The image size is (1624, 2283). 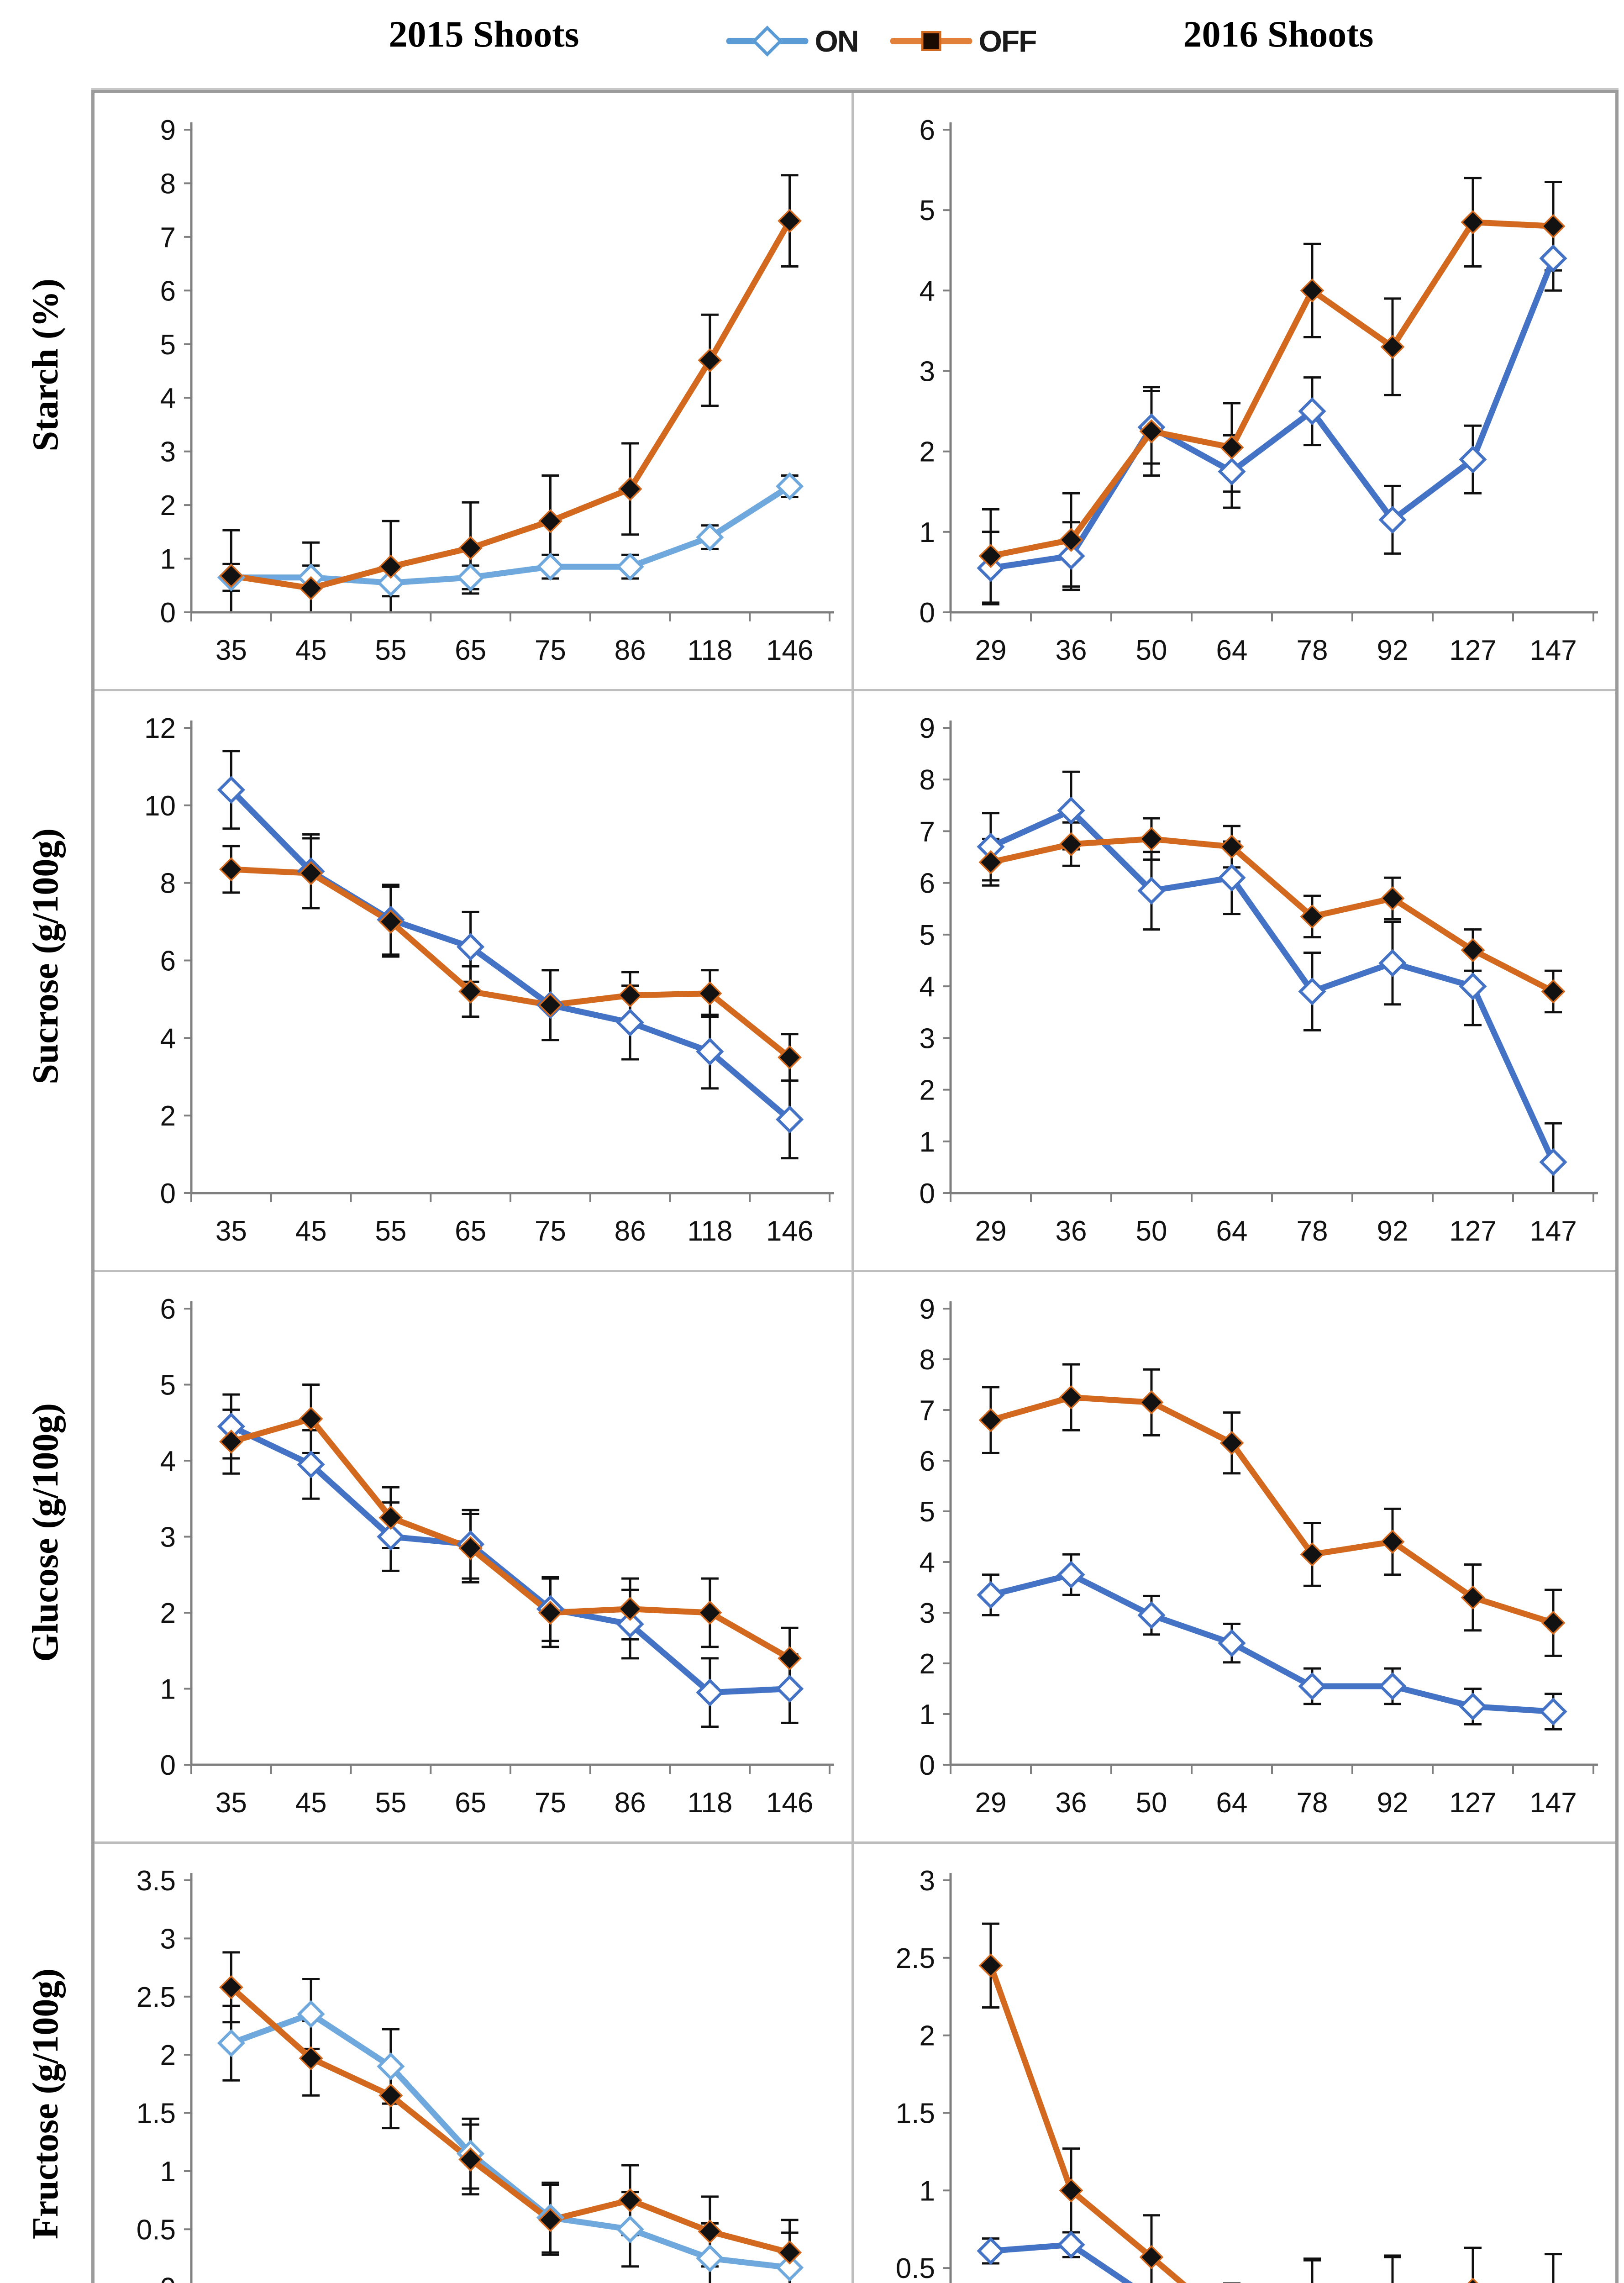 I want to click on chart-fructose-2015: -0.500.511.522.533.5354555657586118146, so click(x=474, y=2063).